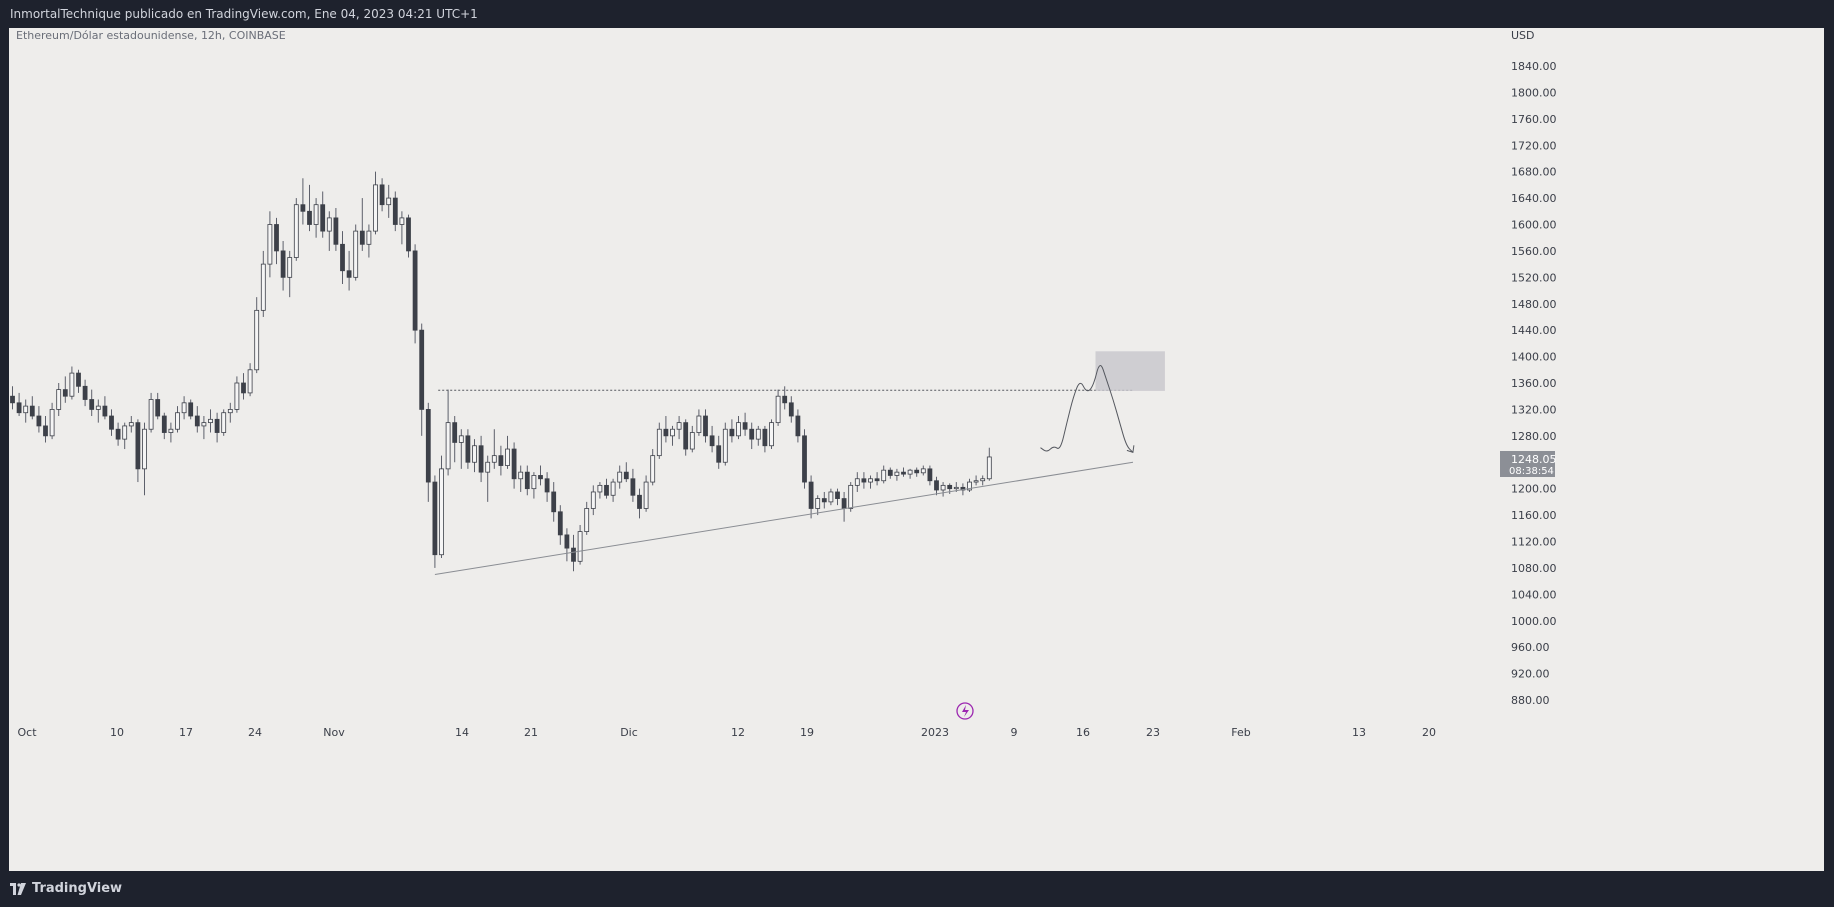 The width and height of the screenshot is (1834, 907). I want to click on time-tick-label: 9, so click(1014, 732).